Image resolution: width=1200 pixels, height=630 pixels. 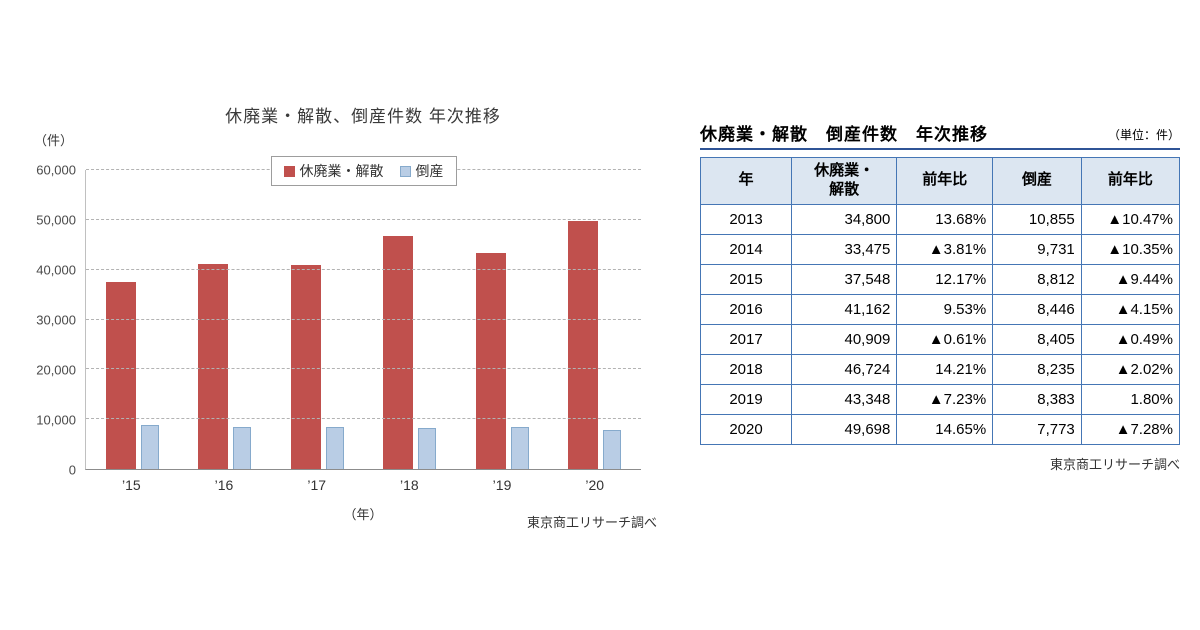 I want to click on table-source-credit: 東京商工リサーチ調べ, so click(x=1114, y=464).